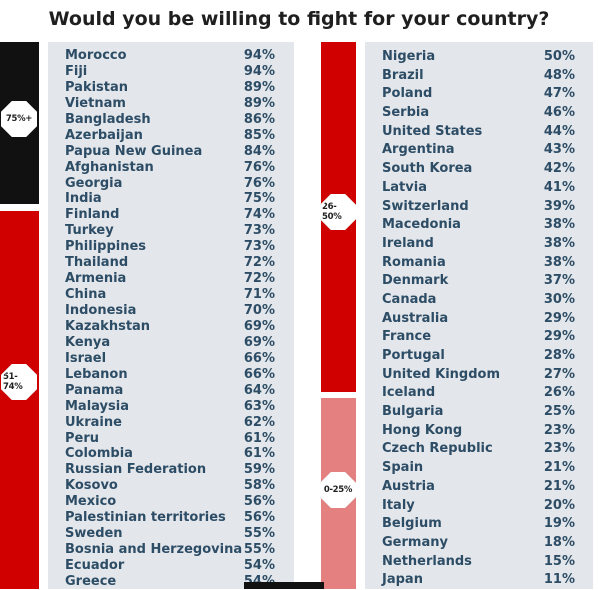 Image resolution: width=598 pixels, height=590 pixels. Describe the element at coordinates (478, 319) in the screenshot. I see `list-item: Australia 29%` at that location.